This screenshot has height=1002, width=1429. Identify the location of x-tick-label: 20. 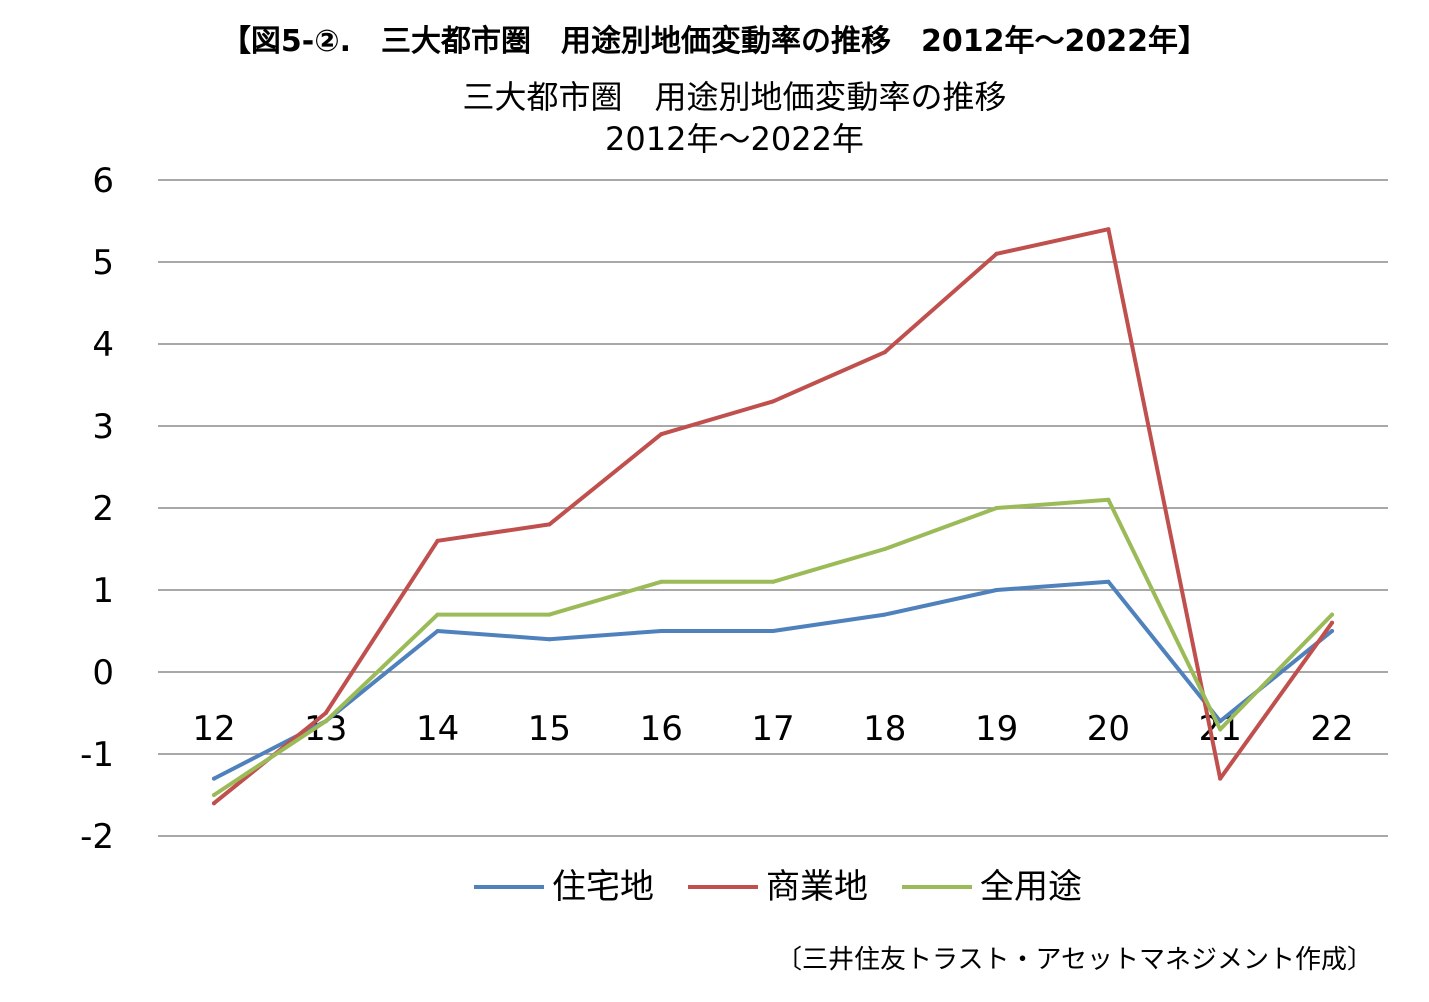
(1108, 729).